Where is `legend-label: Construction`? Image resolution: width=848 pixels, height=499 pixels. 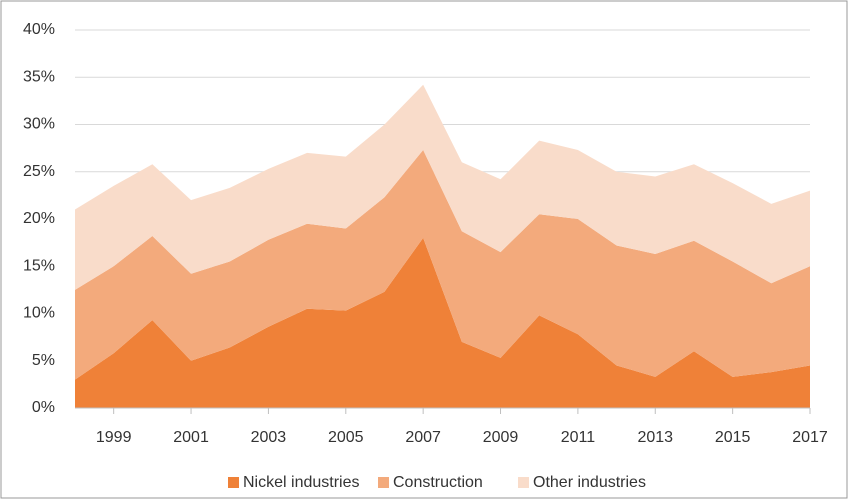
legend-label: Construction is located at coordinates (438, 482).